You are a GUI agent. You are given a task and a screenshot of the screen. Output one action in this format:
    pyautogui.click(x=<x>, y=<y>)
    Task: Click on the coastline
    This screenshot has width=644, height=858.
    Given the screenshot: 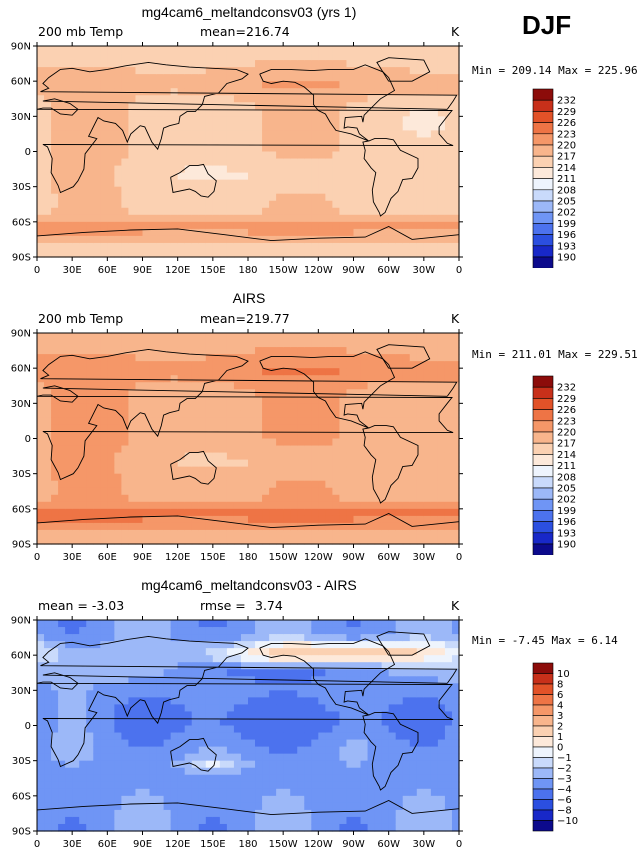 What is the action you would take?
    pyautogui.click(x=339, y=140)
    